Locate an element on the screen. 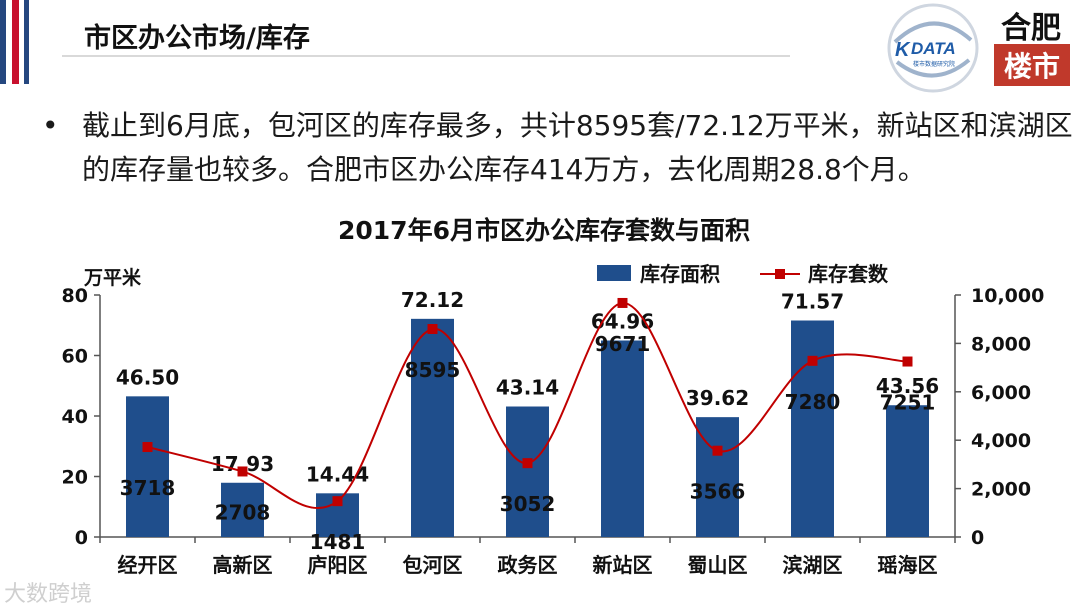 The image size is (1088, 611). x-tick-label: 政务区 is located at coordinates (528, 565).